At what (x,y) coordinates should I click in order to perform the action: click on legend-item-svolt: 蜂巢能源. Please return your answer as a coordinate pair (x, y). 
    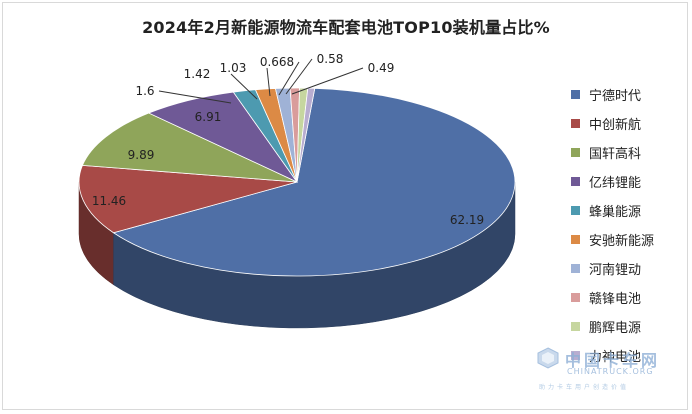
    Looking at the image, I should click on (612, 210).